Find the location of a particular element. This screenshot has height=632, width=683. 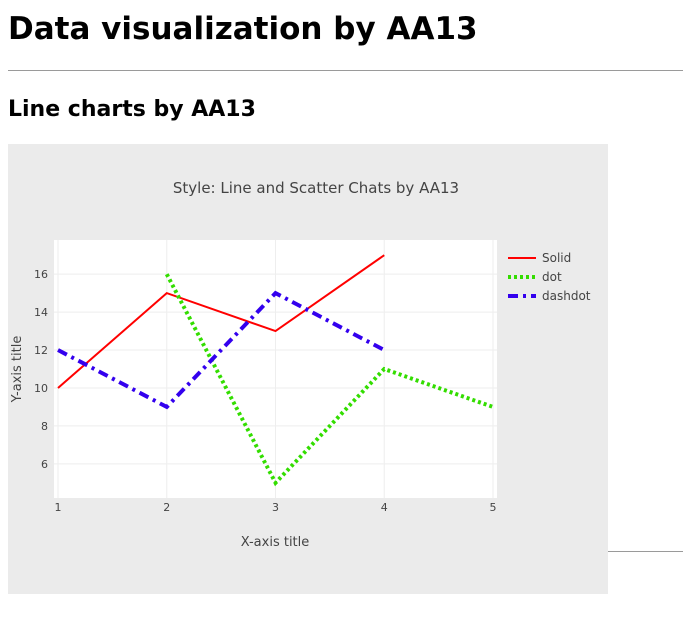

legend-label: dashdot is located at coordinates (566, 296).